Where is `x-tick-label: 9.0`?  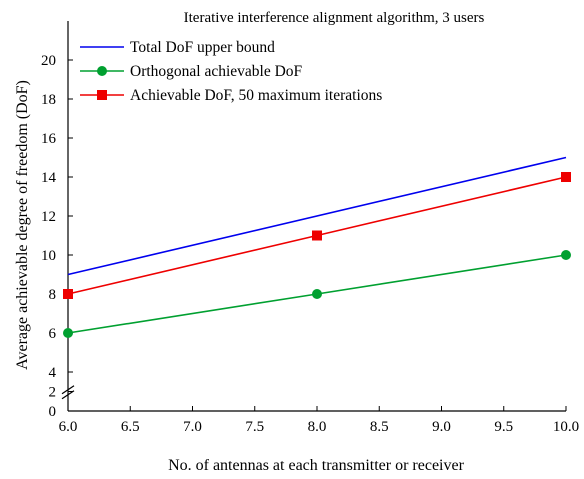 x-tick-label: 9.0 is located at coordinates (441, 427).